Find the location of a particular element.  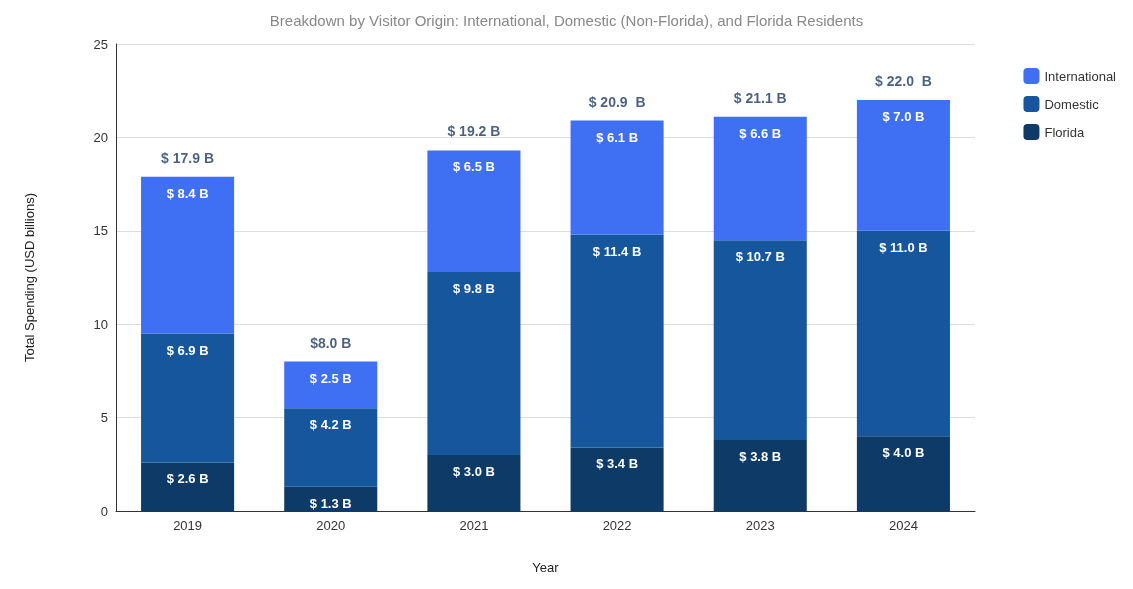

x-tick-label: 2019 is located at coordinates (188, 525).